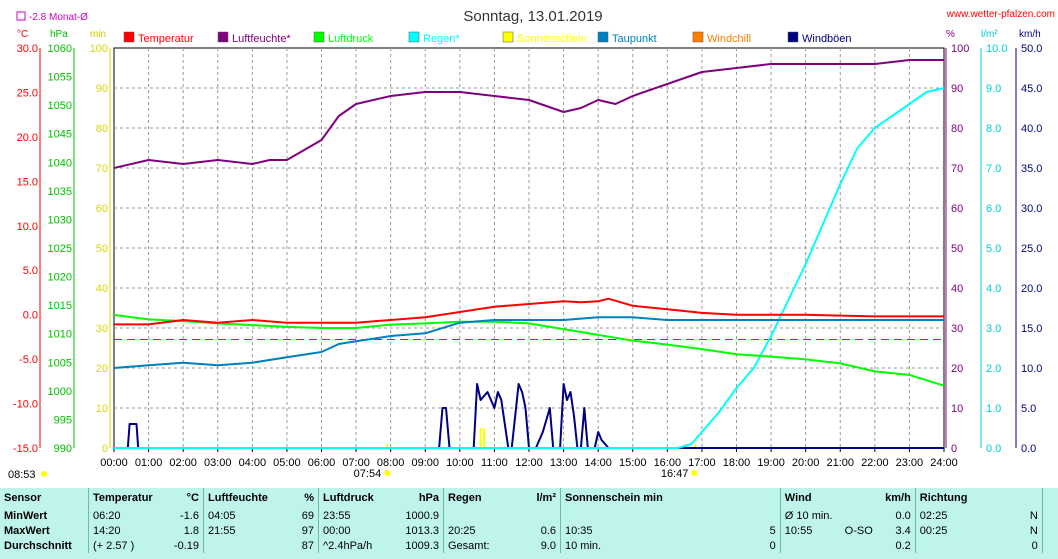  I want to click on pressure-tick-label: 1005, so click(60, 363).